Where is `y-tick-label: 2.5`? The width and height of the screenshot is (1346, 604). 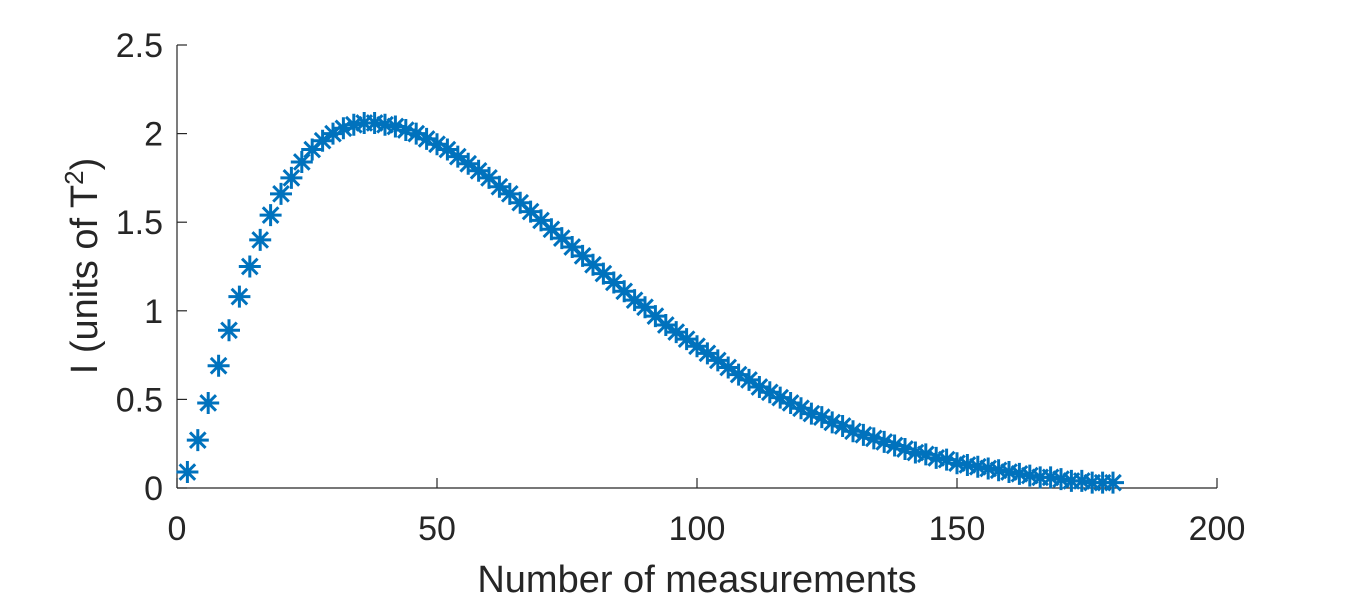
y-tick-label: 2.5 is located at coordinates (139, 46).